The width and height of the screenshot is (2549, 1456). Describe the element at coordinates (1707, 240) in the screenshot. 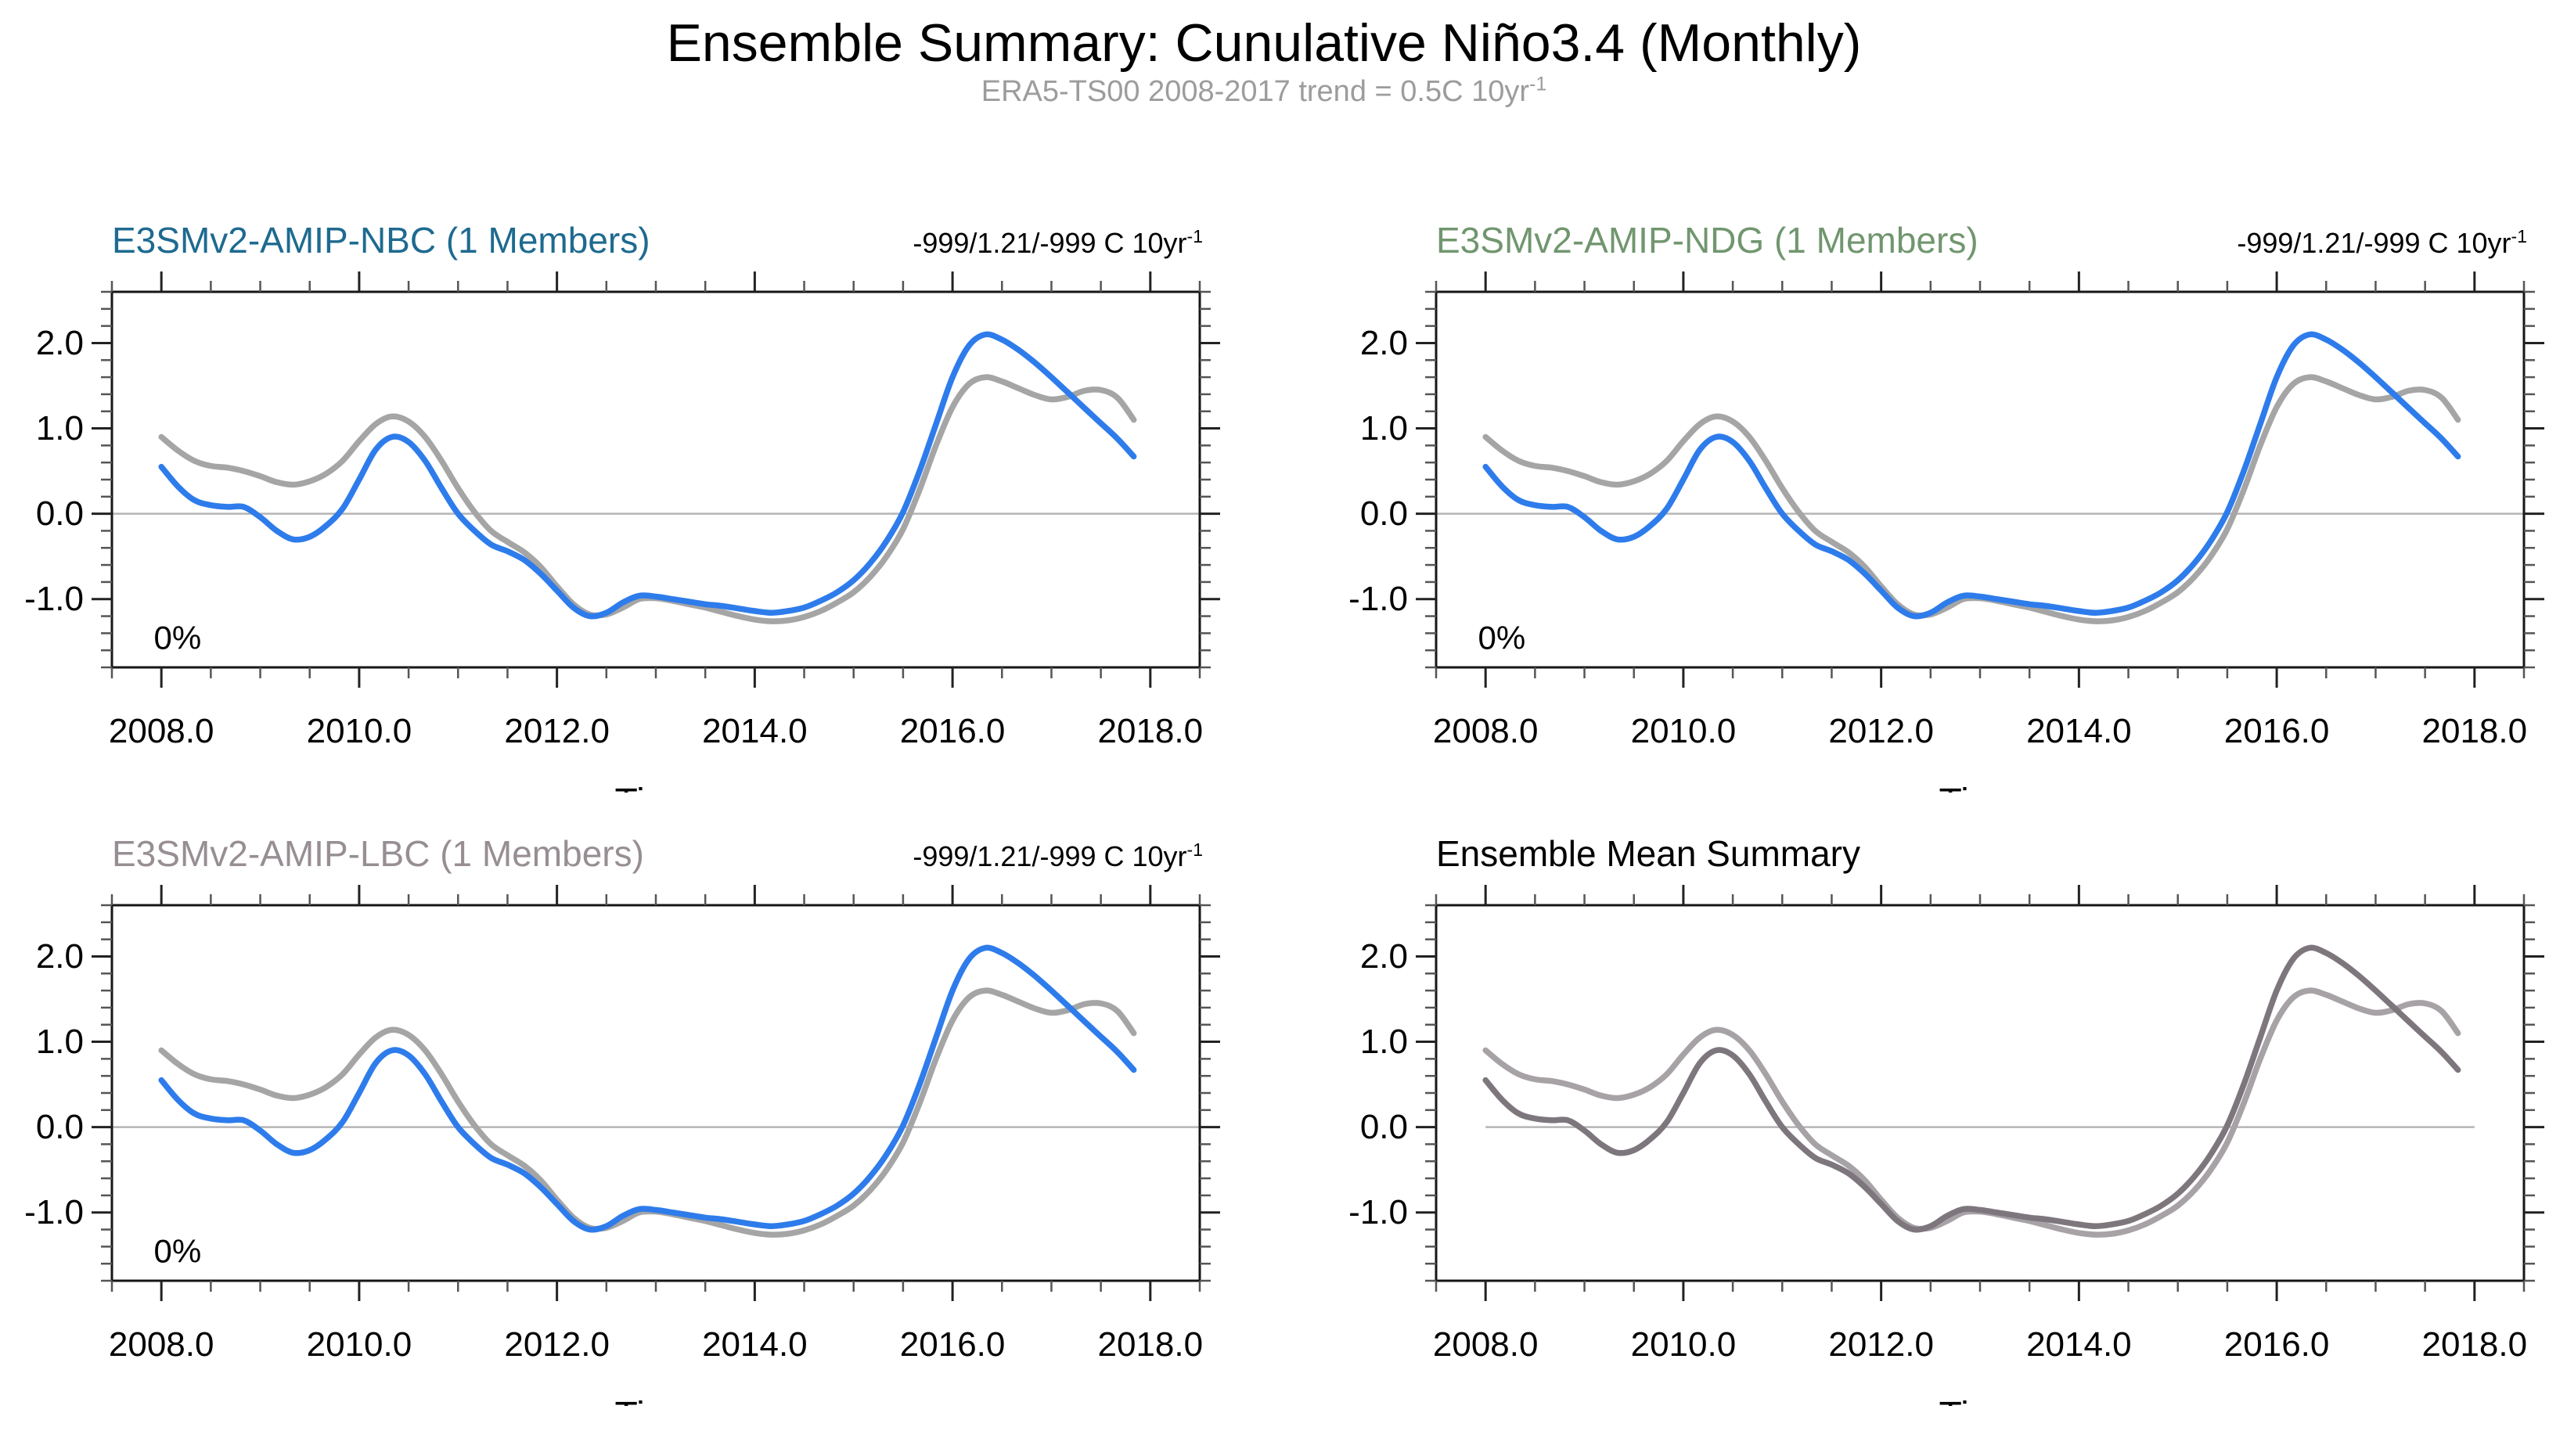

I see `panel-title: E3SMv2-AMIP-NDG (1 Members)` at that location.